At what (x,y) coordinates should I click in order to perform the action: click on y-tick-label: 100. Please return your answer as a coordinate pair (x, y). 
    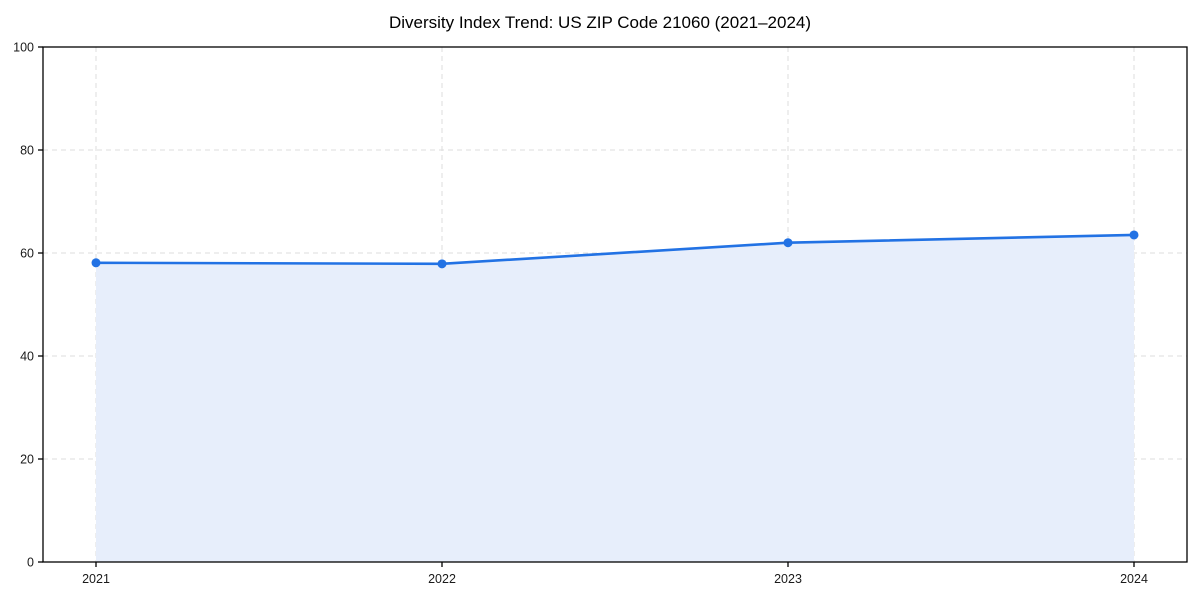
    Looking at the image, I should click on (23, 48).